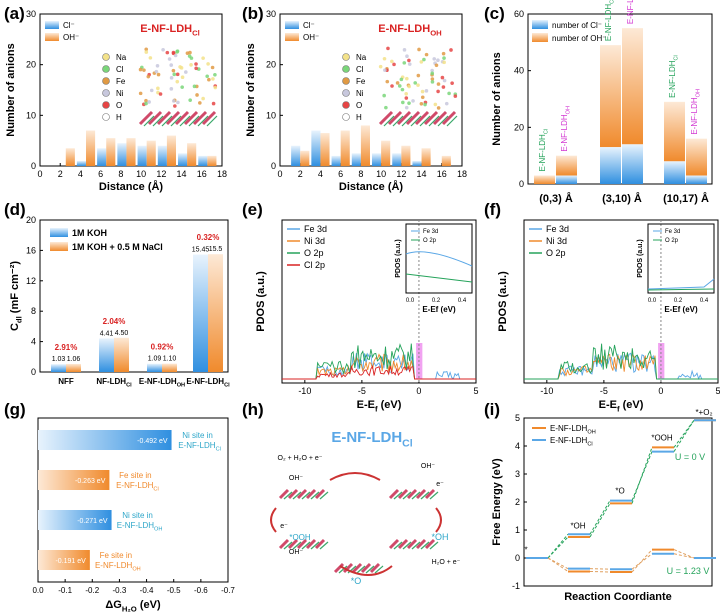 This screenshot has width=720, height=616. Describe the element at coordinates (141, 174) in the screenshot. I see `x-tick-label: 10` at that location.